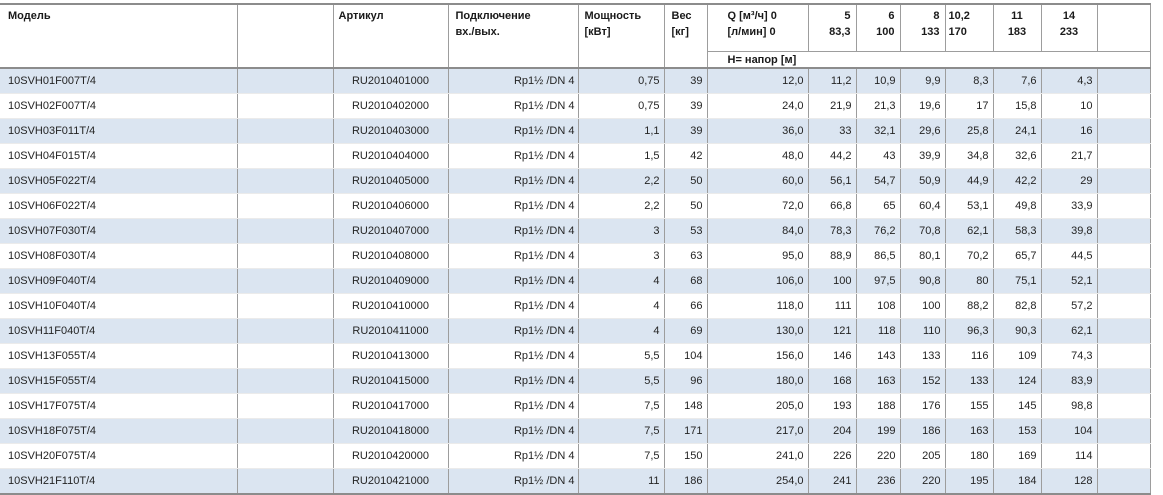 The height and width of the screenshot is (495, 1163). I want to click on head-cell: 4,3, so click(1069, 80).